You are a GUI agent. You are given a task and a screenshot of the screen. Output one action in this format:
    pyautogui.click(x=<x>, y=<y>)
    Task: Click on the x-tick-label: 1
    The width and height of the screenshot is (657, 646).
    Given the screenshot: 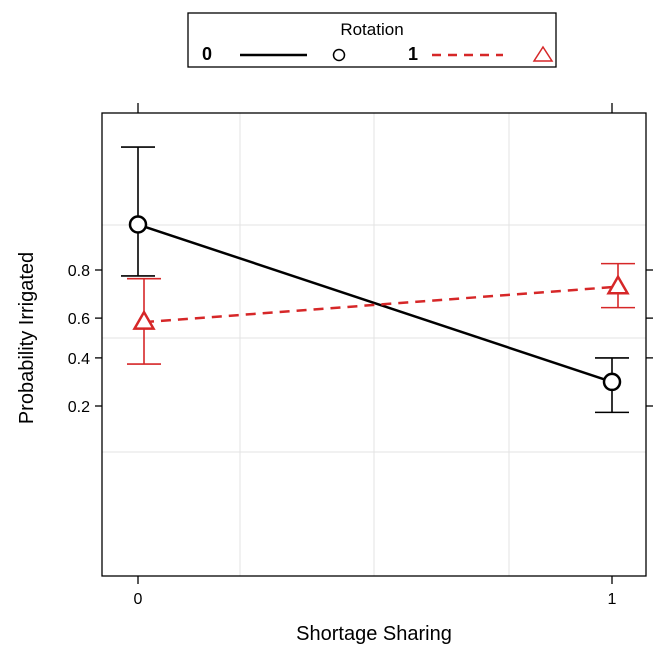 What is the action you would take?
    pyautogui.click(x=612, y=599)
    